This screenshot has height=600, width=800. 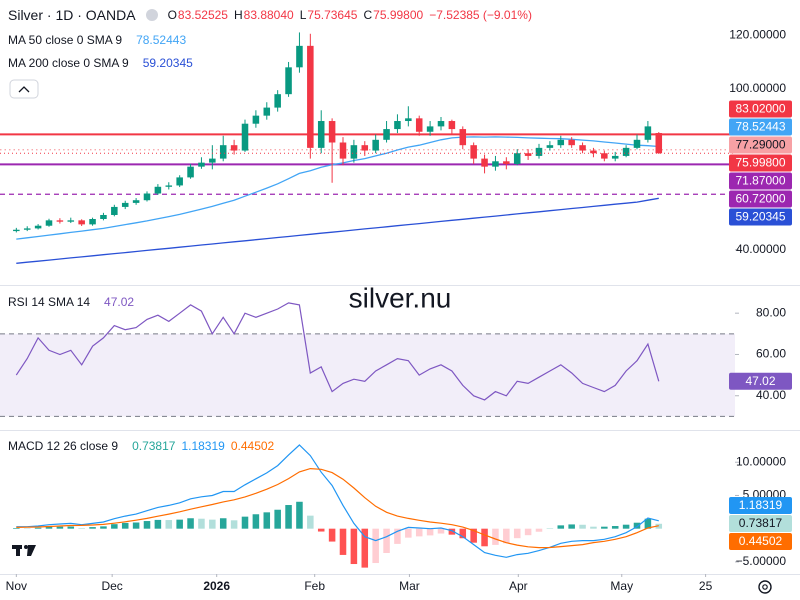 I want to click on price-badge-label: 77.29000, so click(x=760, y=145).